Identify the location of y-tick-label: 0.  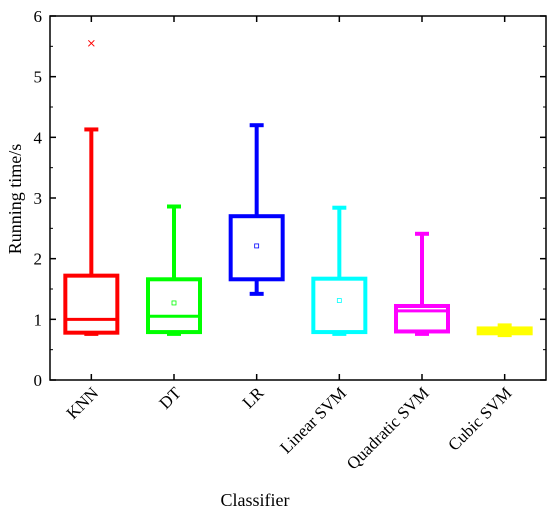
(38, 380).